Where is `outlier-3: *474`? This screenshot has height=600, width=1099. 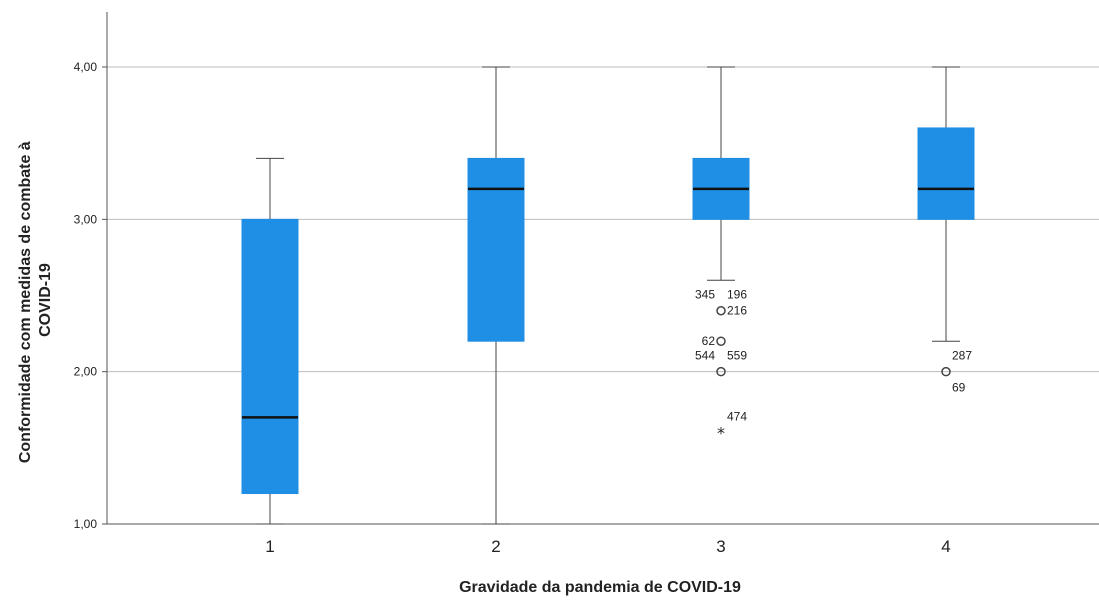
outlier-3: *474 is located at coordinates (732, 426).